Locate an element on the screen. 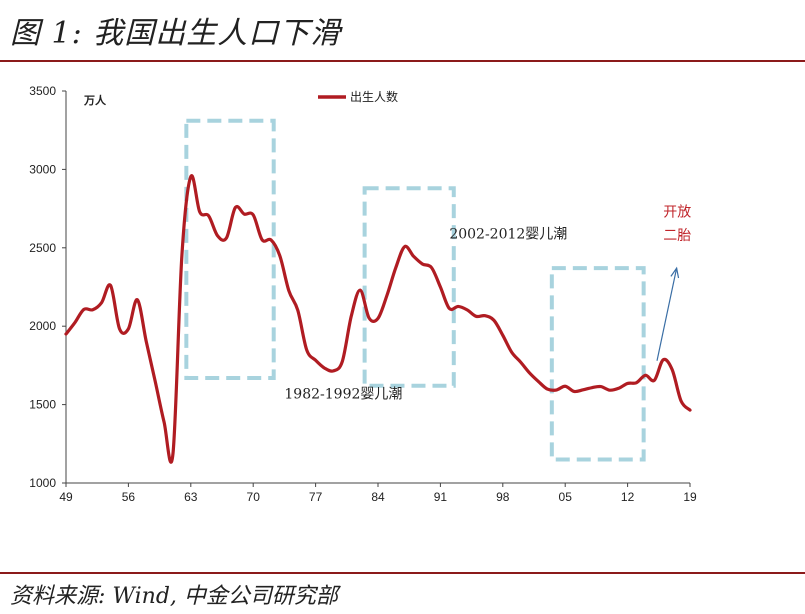  x-tick-label: 84 is located at coordinates (378, 497).